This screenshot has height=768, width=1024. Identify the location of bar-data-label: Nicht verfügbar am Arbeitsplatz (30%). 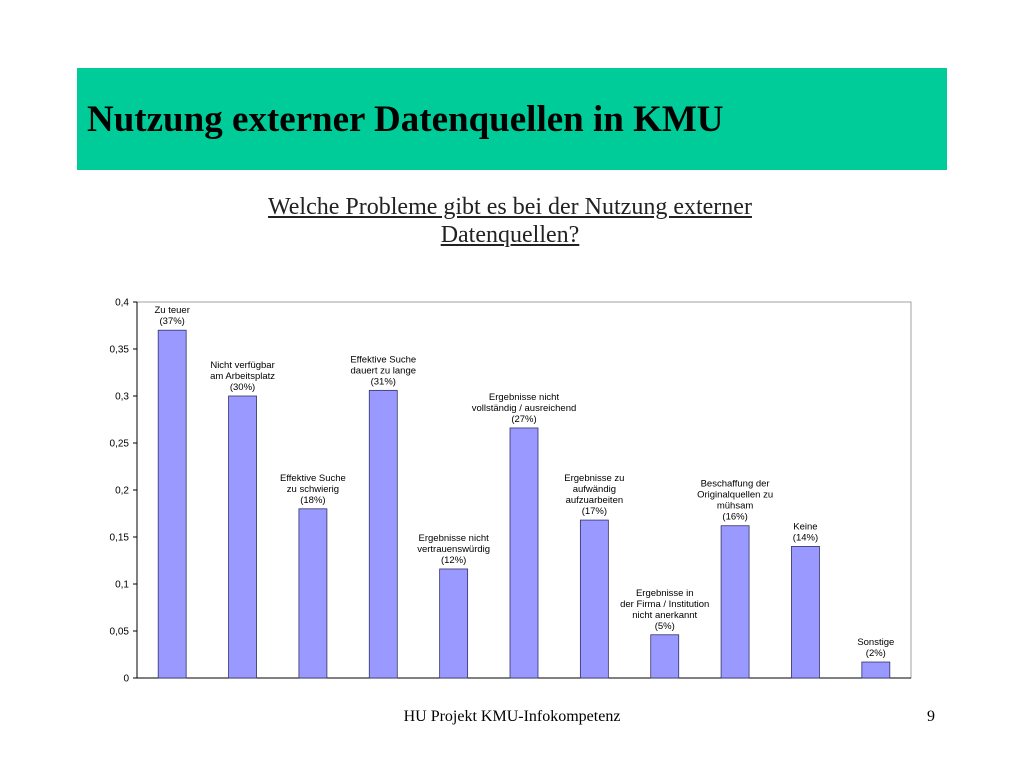
(242, 376).